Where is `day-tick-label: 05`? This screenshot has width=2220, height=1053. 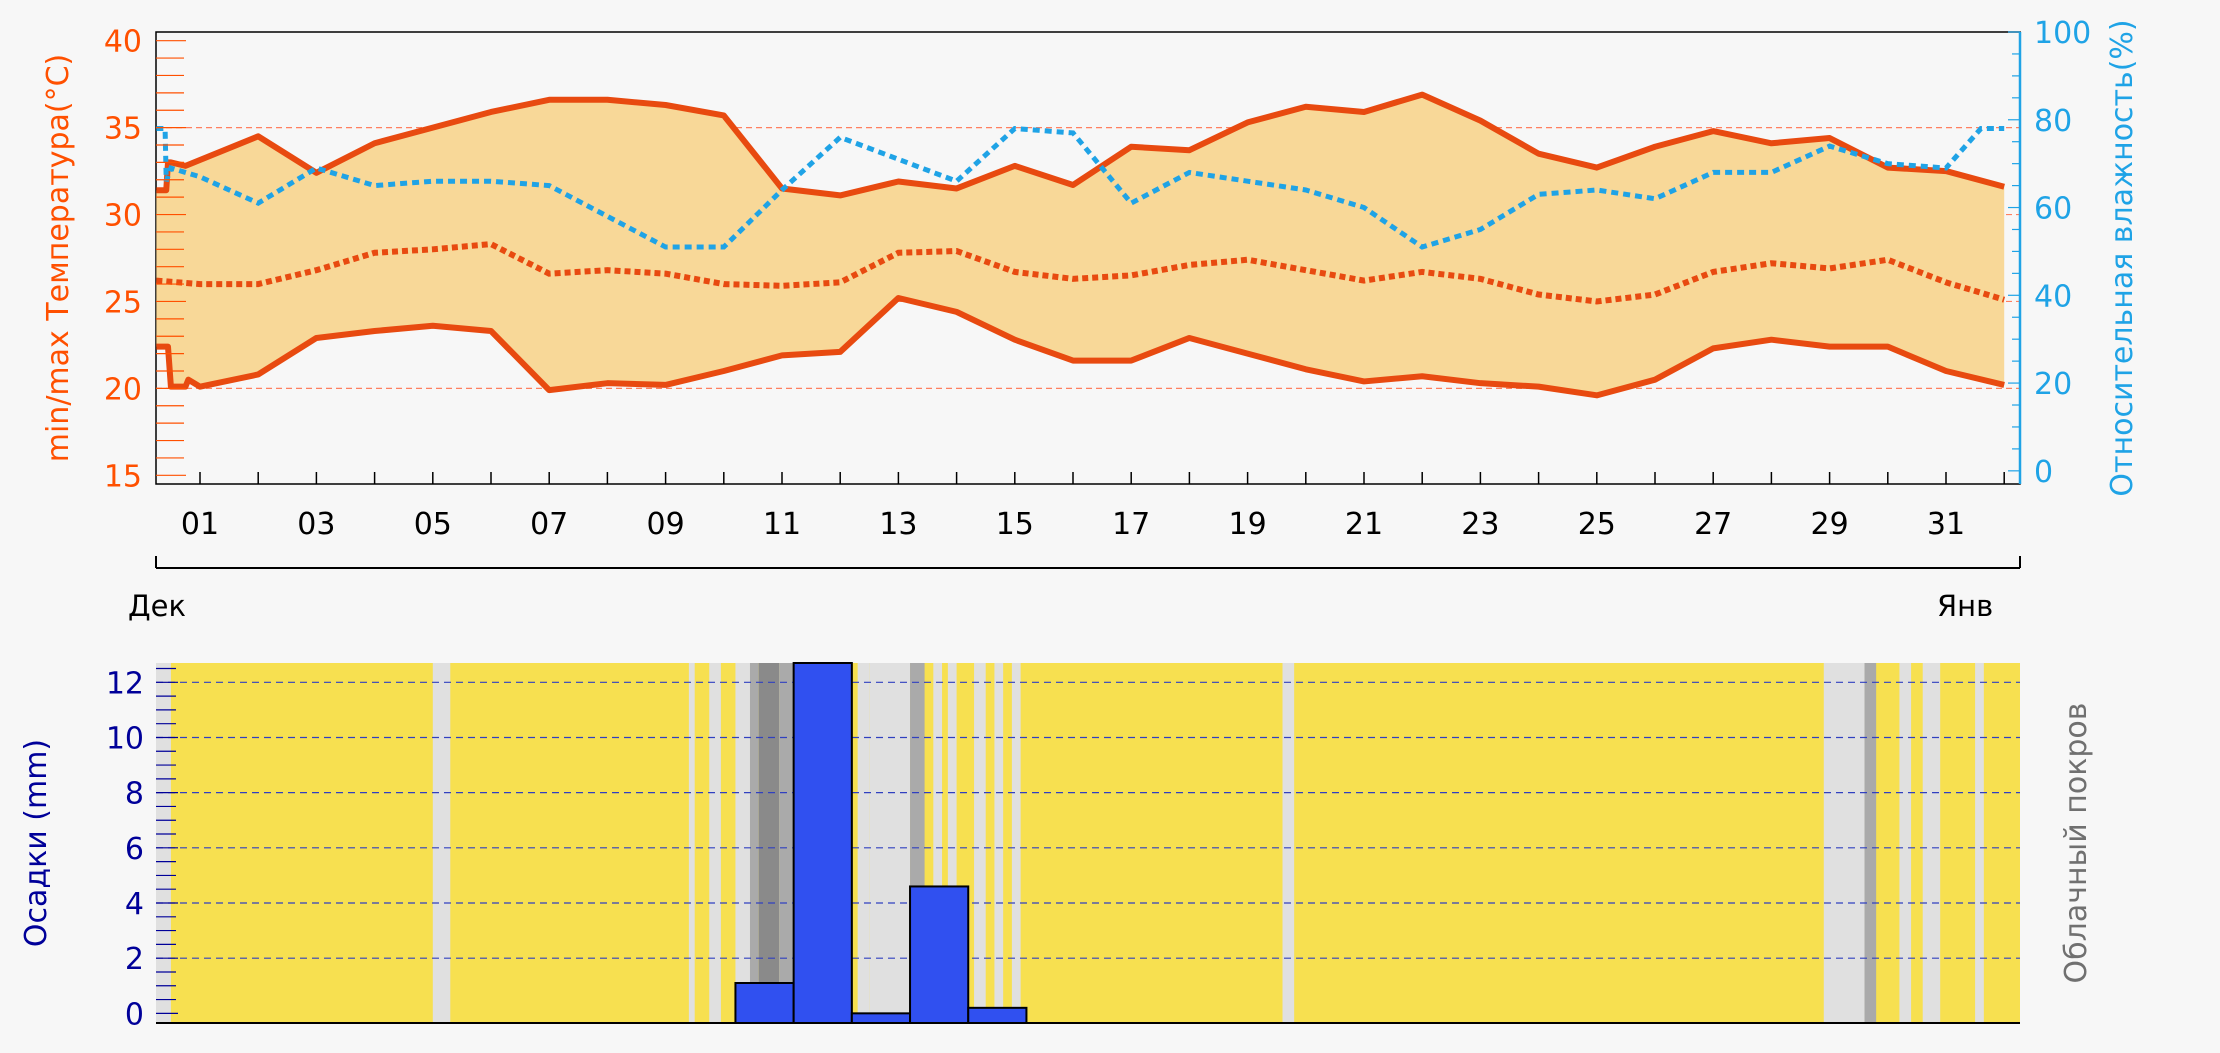 day-tick-label: 05 is located at coordinates (433, 524).